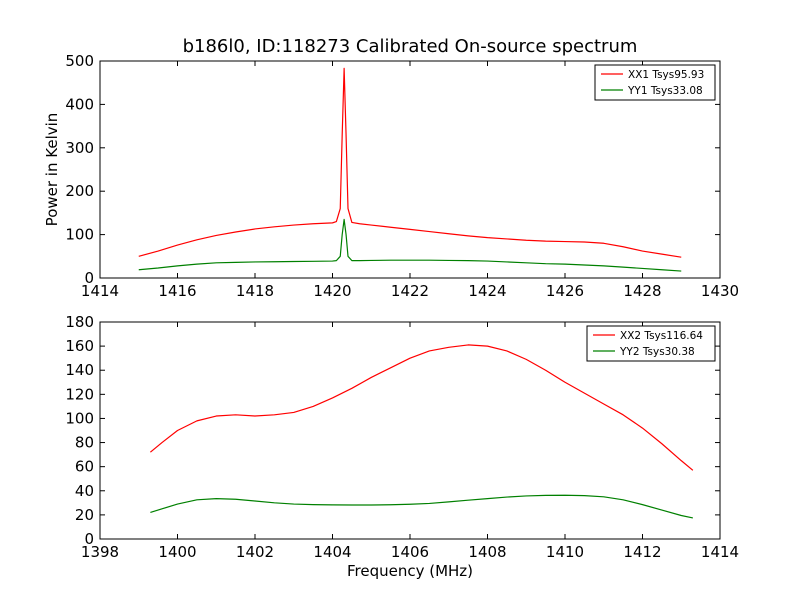  What do you see at coordinates (79, 148) in the screenshot?
I see `y-tick-label: 300` at bounding box center [79, 148].